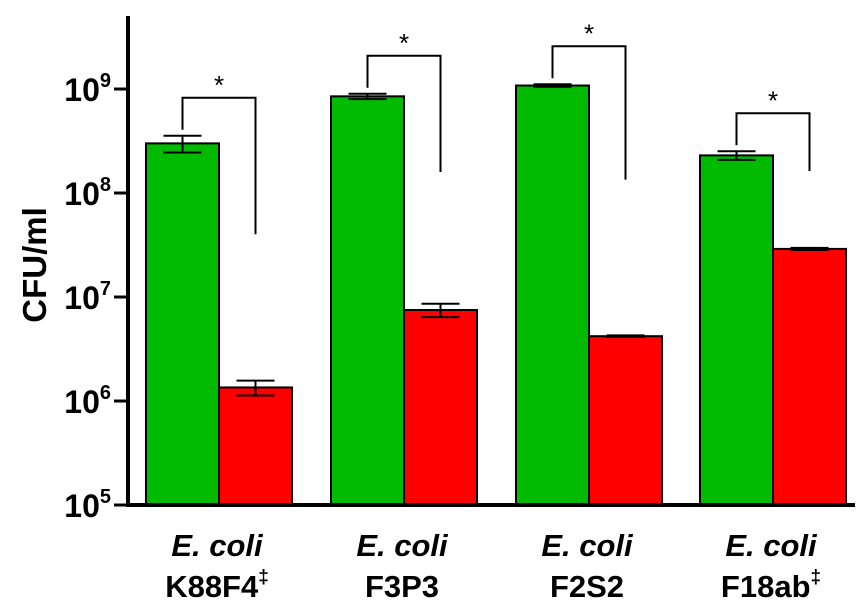 This screenshot has height=605, width=857. I want to click on y-tick-label: 10⁹, so click(87, 89).